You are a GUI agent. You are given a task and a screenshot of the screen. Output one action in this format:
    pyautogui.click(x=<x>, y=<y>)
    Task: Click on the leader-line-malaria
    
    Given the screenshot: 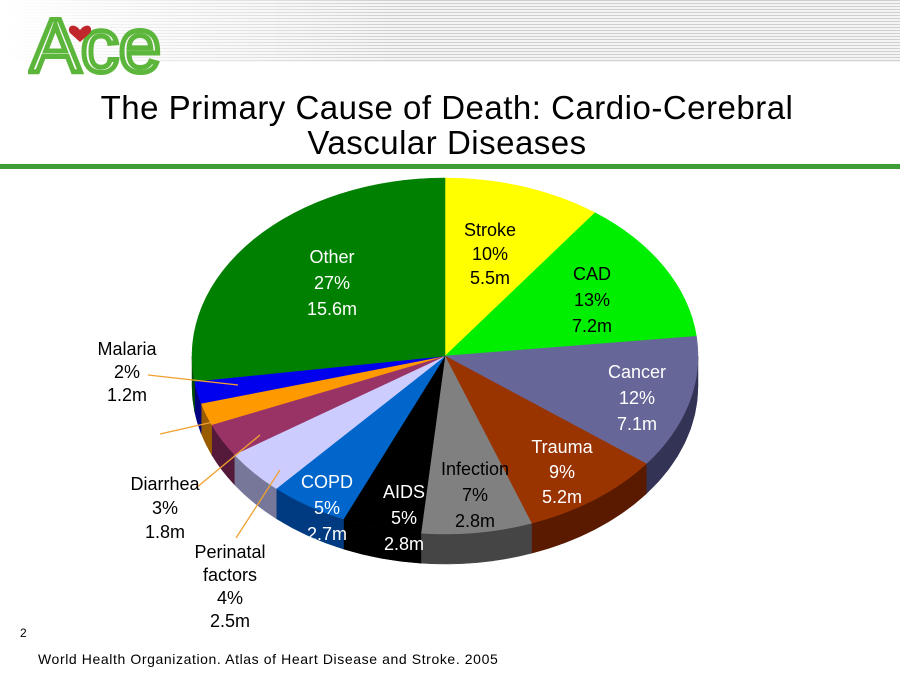 What is the action you would take?
    pyautogui.click(x=193, y=380)
    